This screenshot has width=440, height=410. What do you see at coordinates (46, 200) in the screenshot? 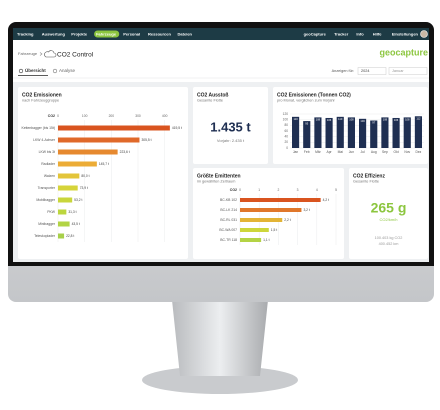
I see `category-label: Mobilbagger` at bounding box center [46, 200].